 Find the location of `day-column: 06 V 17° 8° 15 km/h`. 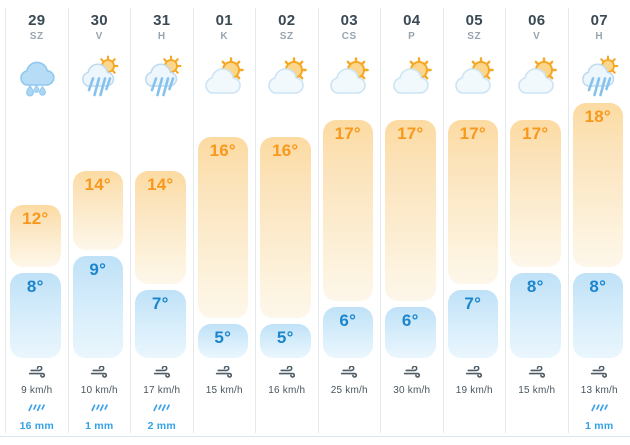

day-column: 06 V 17° 8° 15 km/h is located at coordinates (536, 220).